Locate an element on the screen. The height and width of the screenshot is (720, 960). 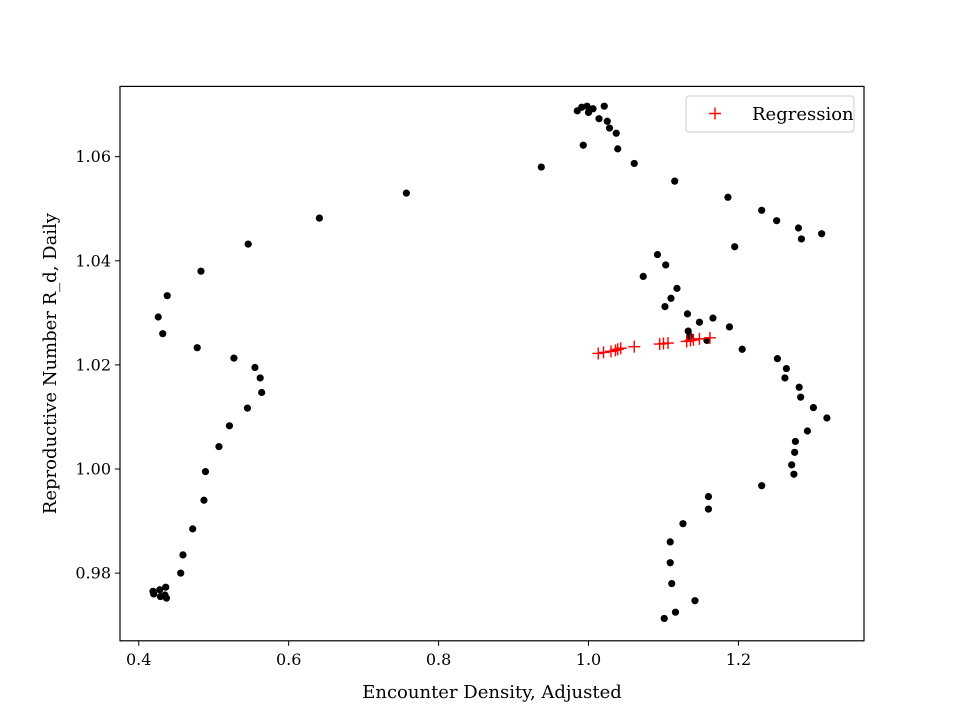
legend-plus-marker is located at coordinates (715, 113).